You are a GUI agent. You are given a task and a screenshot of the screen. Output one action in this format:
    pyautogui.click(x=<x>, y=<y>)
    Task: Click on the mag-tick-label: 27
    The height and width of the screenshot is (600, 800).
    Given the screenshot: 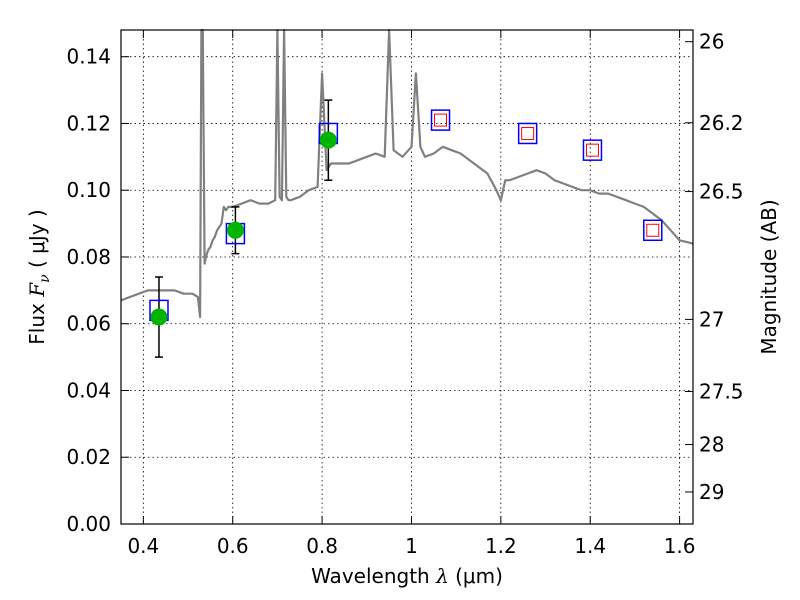 What is the action you would take?
    pyautogui.click(x=711, y=319)
    